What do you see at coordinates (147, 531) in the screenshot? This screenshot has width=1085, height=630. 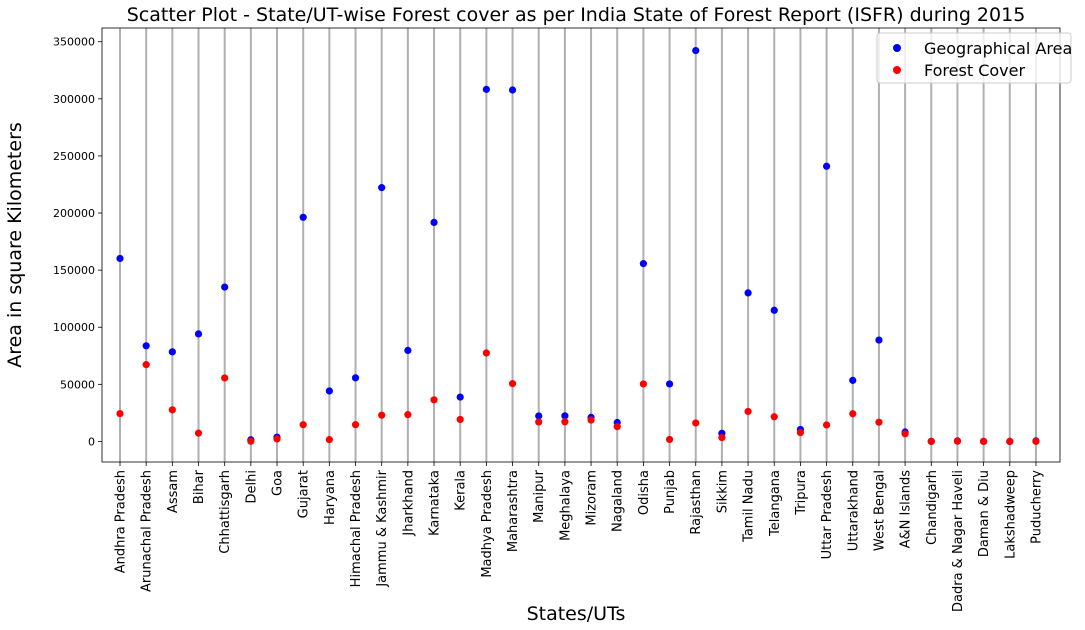 I see `x-tick-label: Arunachal Pradesh` at bounding box center [147, 531].